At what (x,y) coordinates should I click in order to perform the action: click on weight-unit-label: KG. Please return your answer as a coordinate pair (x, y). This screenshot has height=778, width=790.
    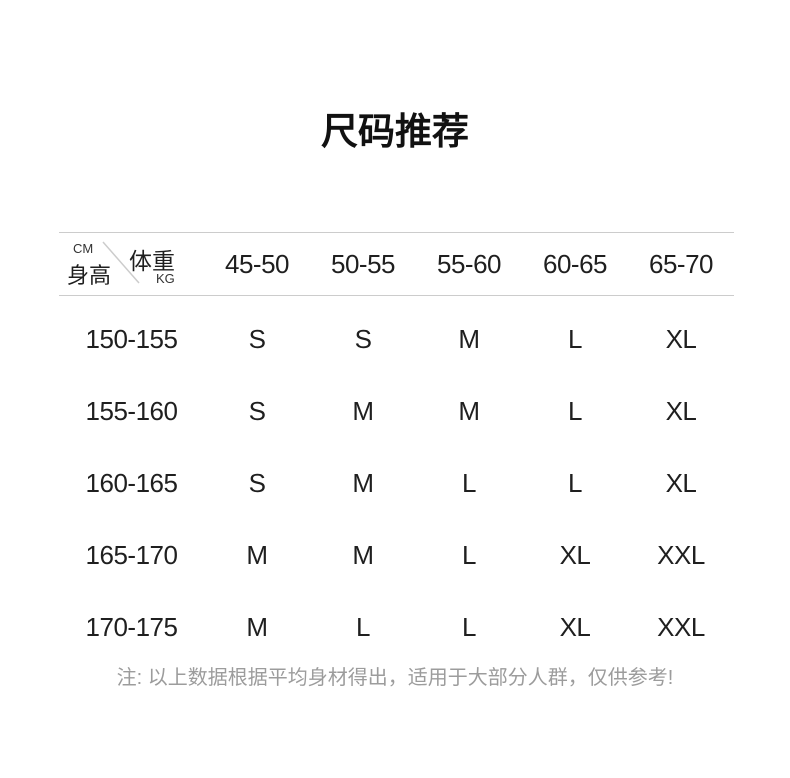
    Looking at the image, I should click on (165, 278).